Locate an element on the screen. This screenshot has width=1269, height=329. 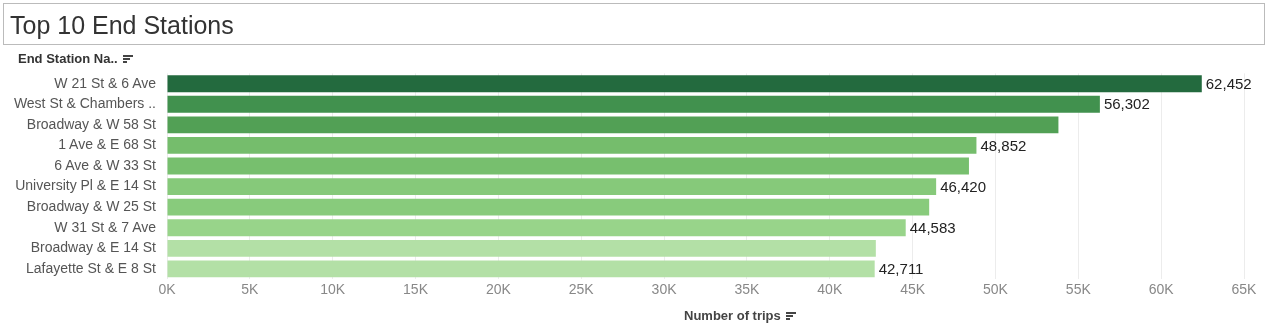
chart-title: Top 10 End Stations is located at coordinates (634, 24).